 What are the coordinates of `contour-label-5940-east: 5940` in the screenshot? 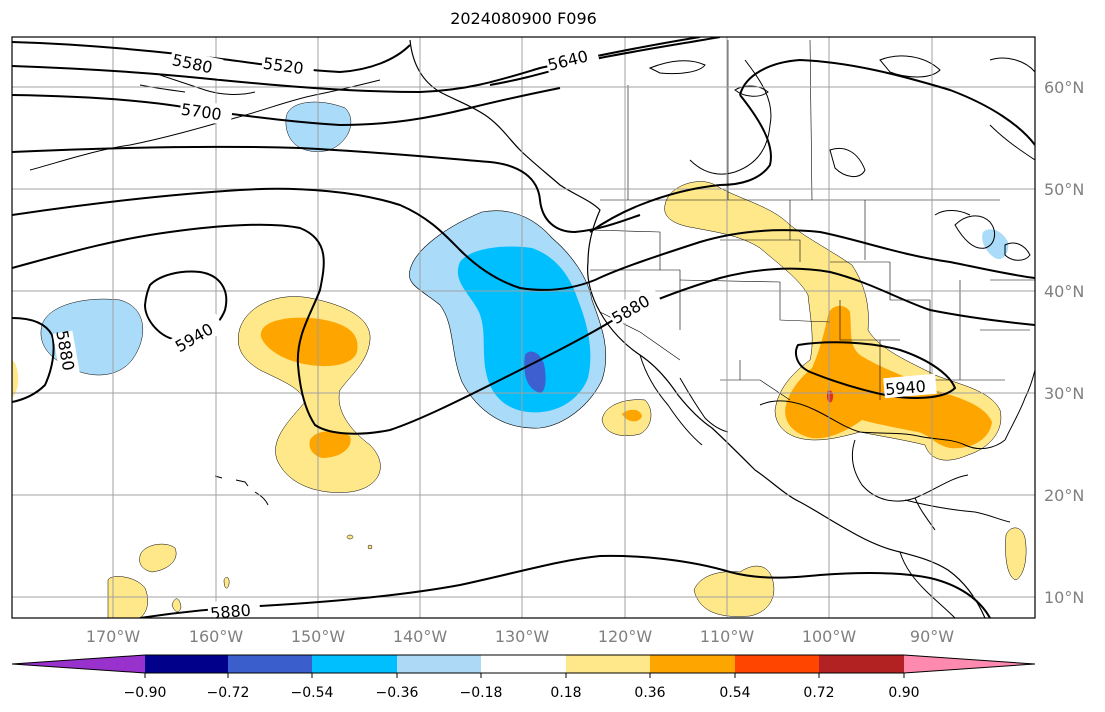 It's located at (905, 388).